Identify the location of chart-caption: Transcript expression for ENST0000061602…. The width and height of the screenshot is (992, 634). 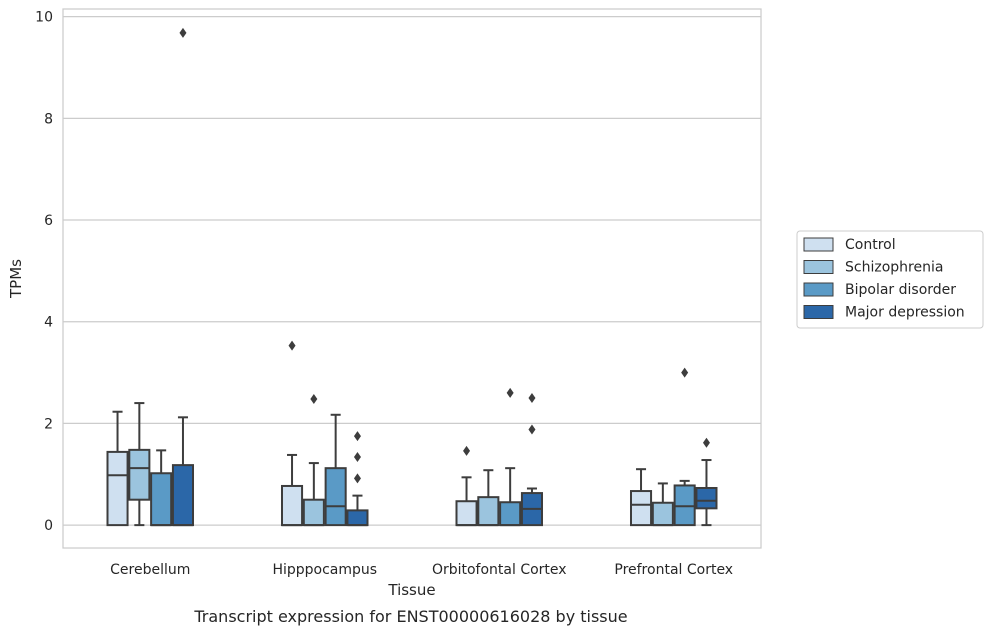
(410, 616).